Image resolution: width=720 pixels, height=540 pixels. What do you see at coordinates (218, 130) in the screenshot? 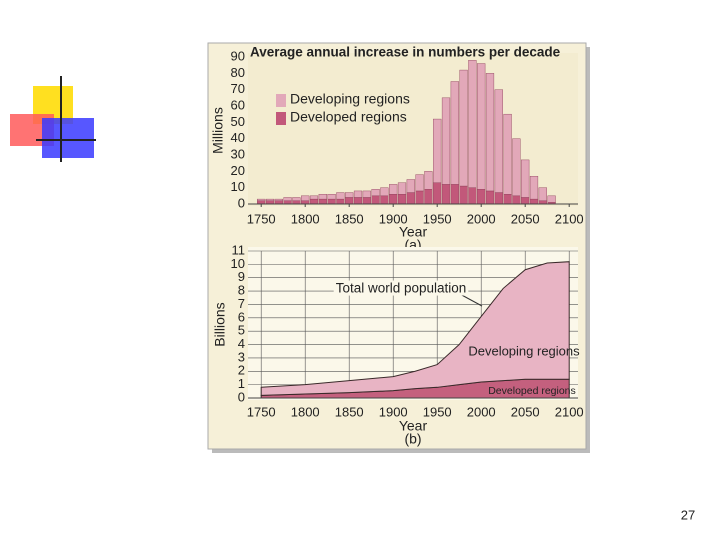
I see `y-axis-label: Millions` at bounding box center [218, 130].